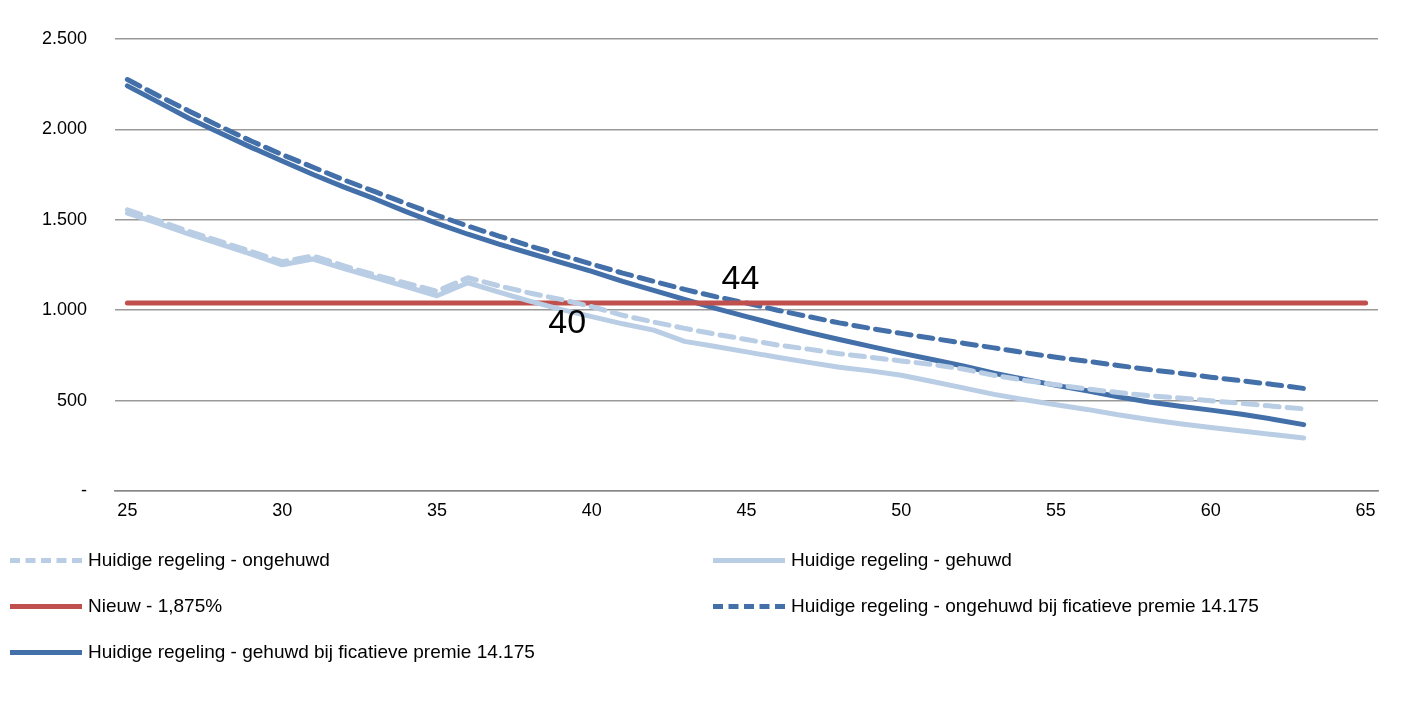 This screenshot has height=715, width=1403. I want to click on y-tick-label: 2.500, so click(64, 37).